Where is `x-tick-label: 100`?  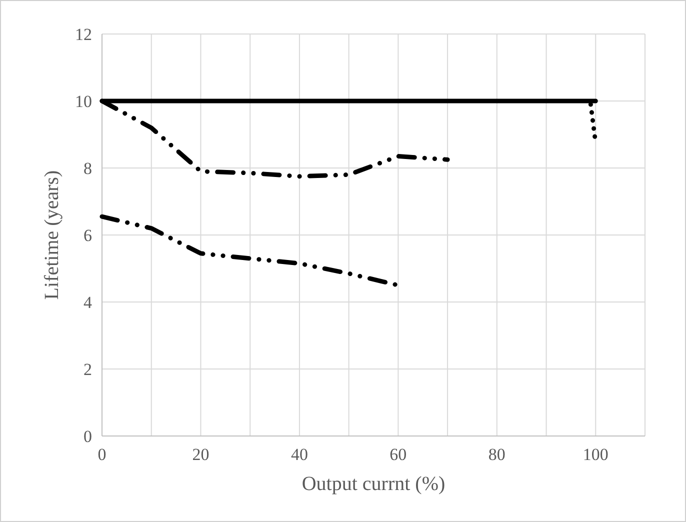
x-tick-label: 100 is located at coordinates (595, 454).